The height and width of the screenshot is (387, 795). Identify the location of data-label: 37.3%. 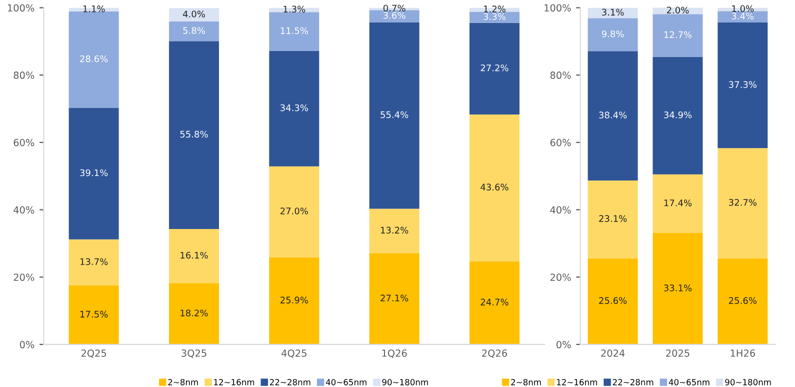
(743, 84).